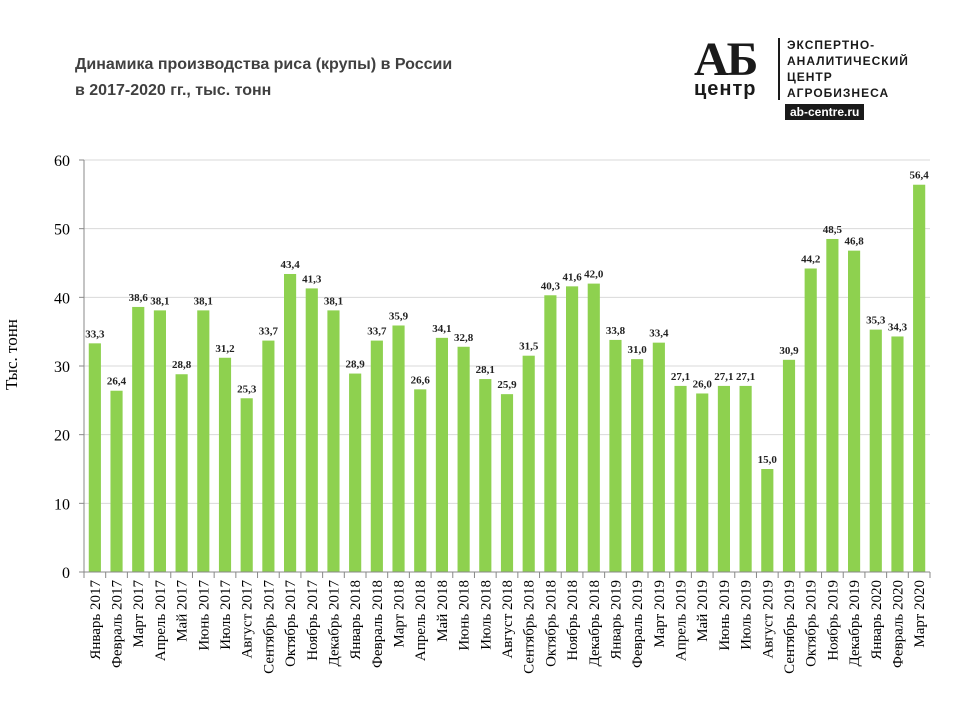  What do you see at coordinates (898, 327) in the screenshot?
I see `data-label: 34,3` at bounding box center [898, 327].